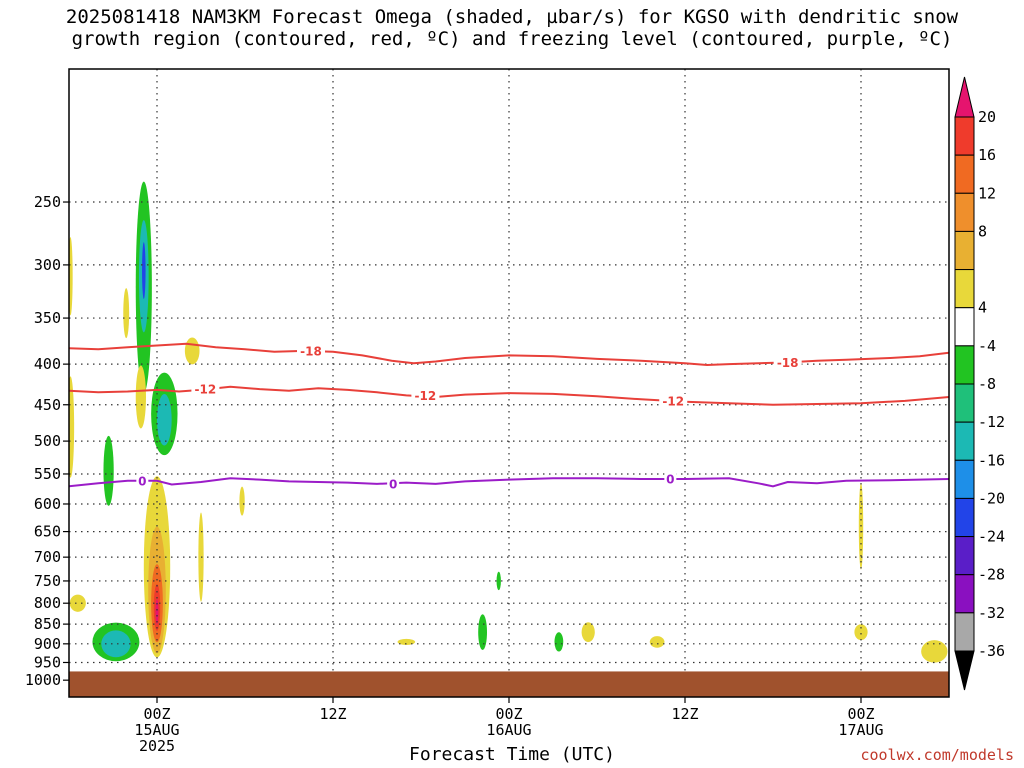 This screenshot has width=1024, height=768. I want to click on colorbar-label-9: -20, so click(991, 498).